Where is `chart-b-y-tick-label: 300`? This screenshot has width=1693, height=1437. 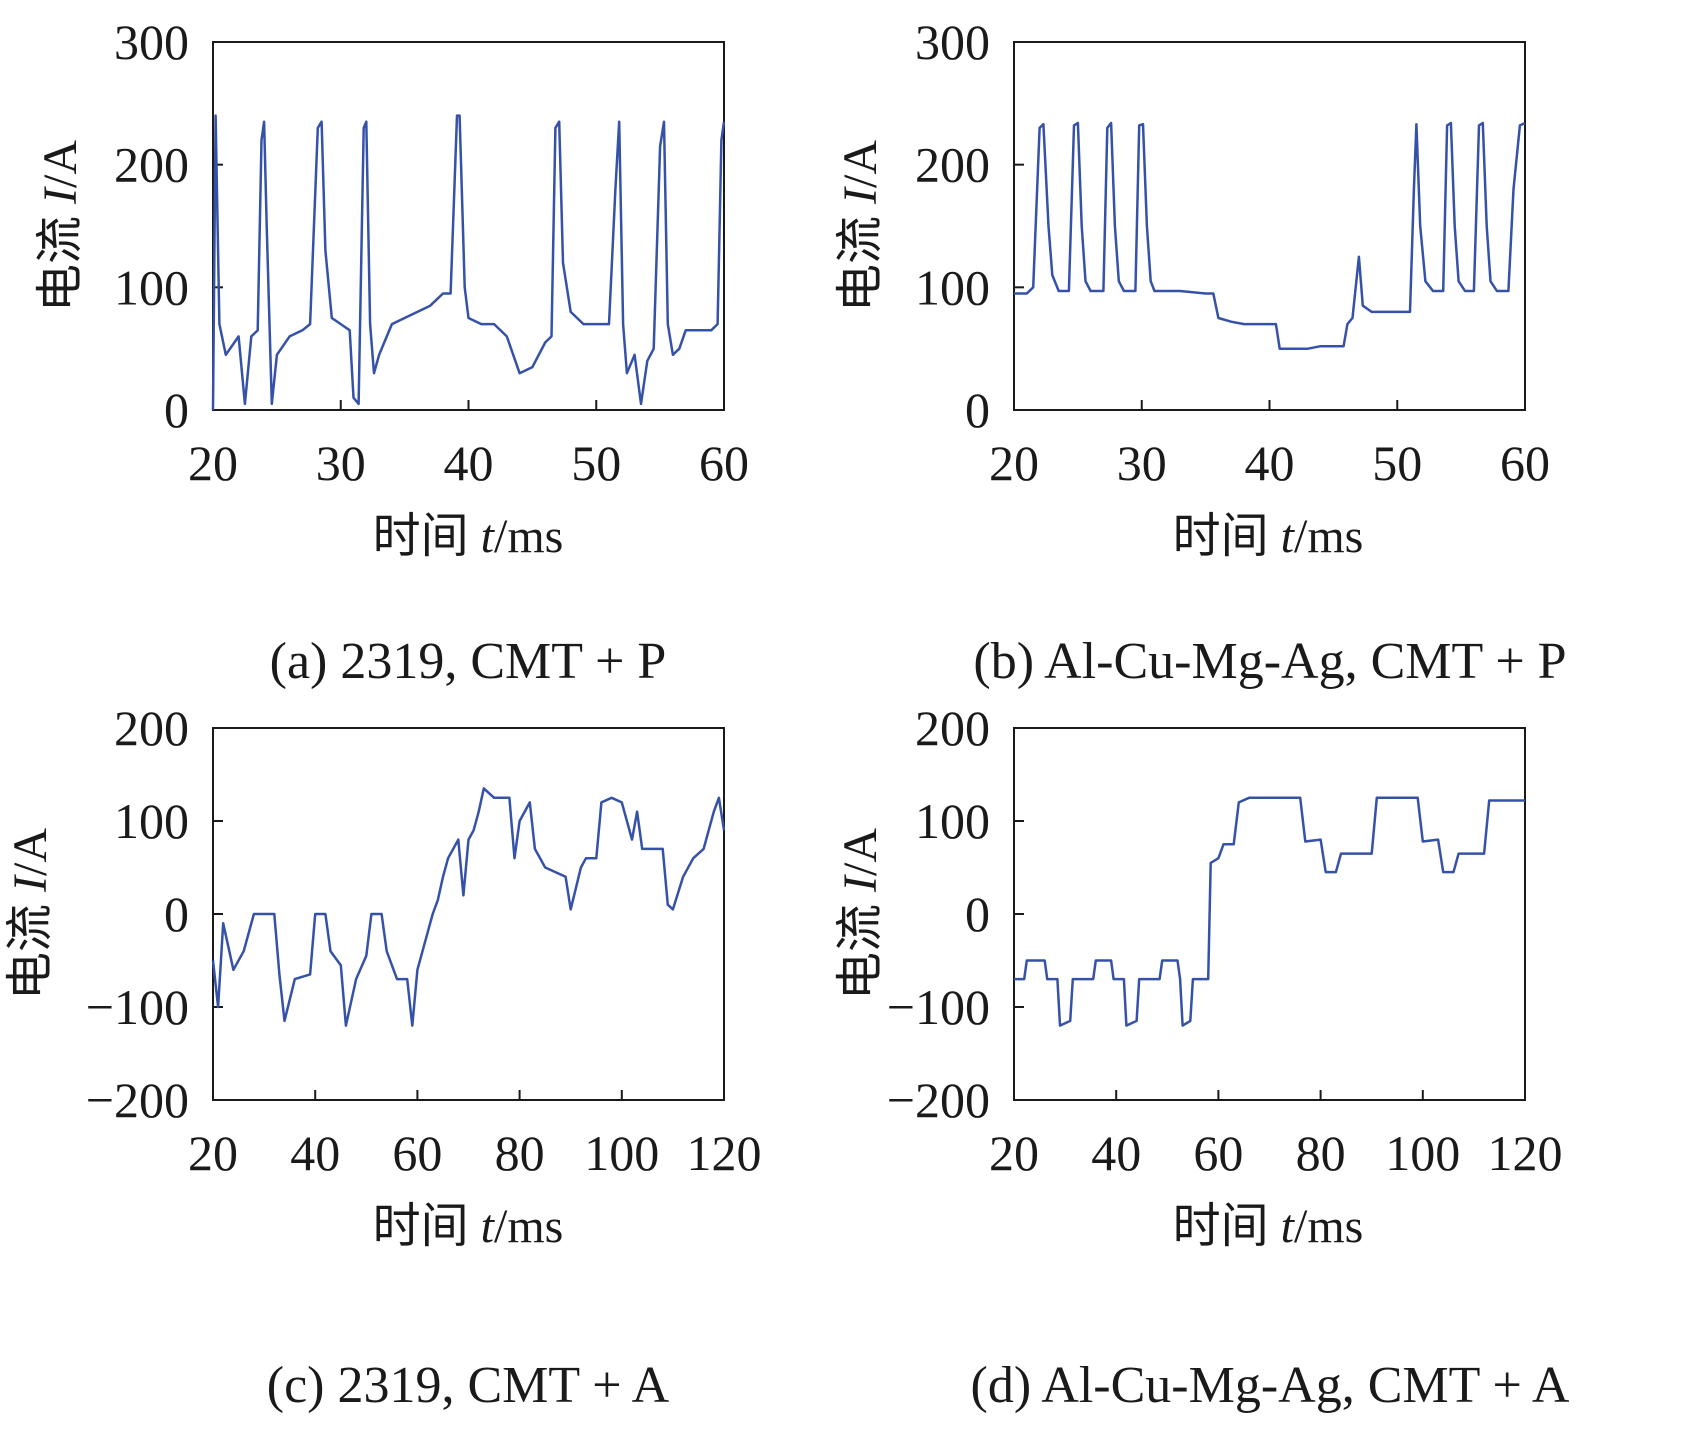 chart-b-y-tick-label: 300 is located at coordinates (952, 42).